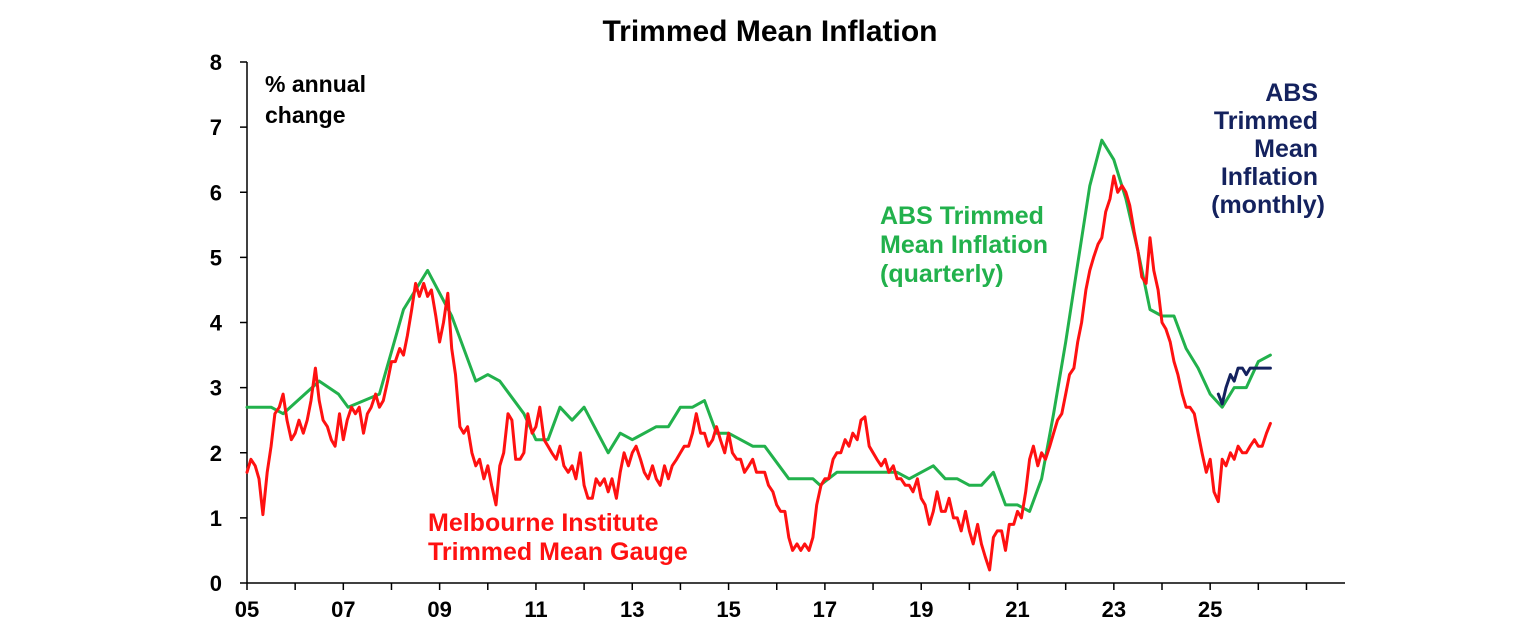  Describe the element at coordinates (1266, 121) in the screenshot. I see `abs-monthly-label-line-2: Trimmed` at that location.